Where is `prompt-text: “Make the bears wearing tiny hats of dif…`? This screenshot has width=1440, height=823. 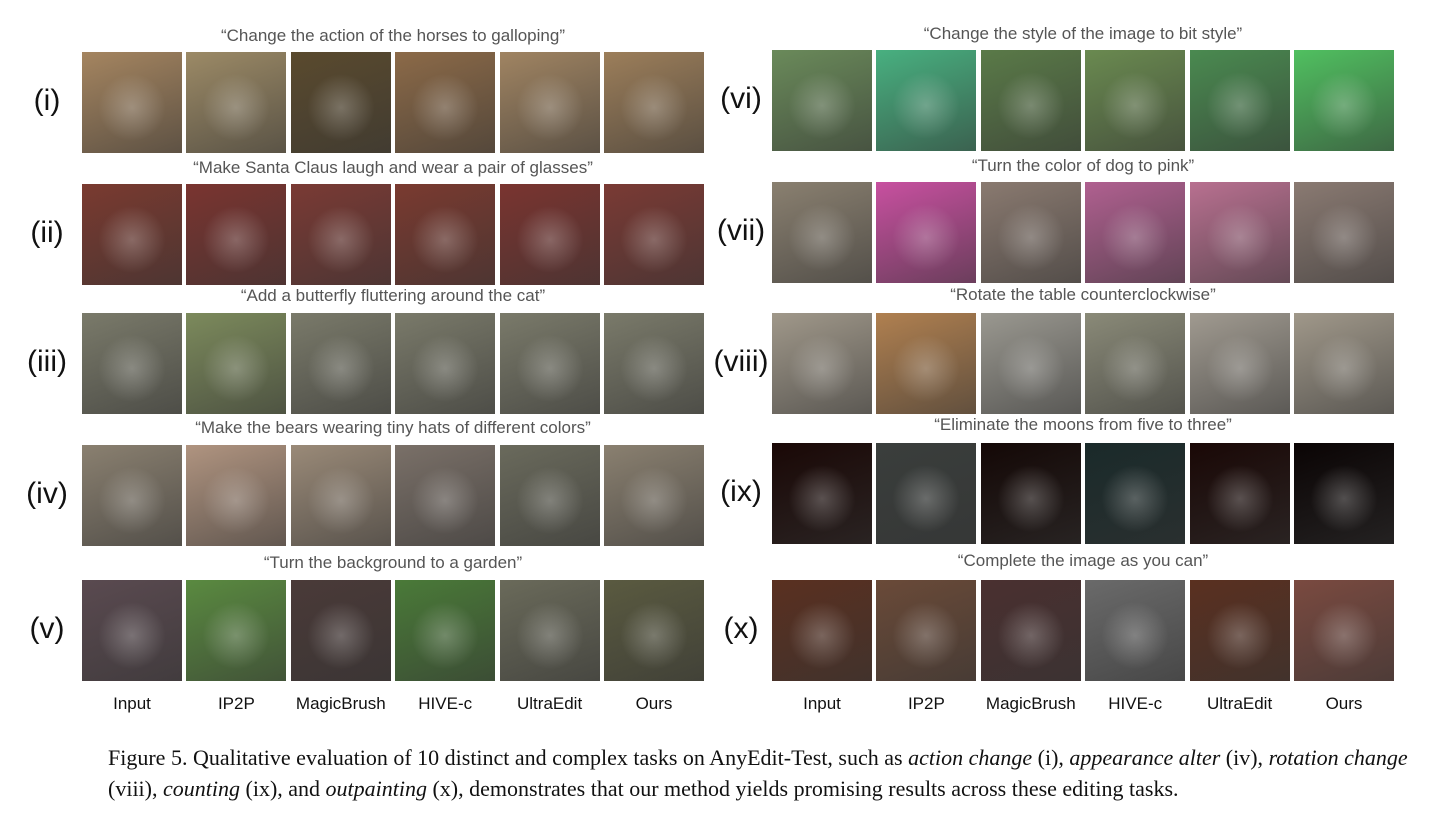 prompt-text: “Make the bears wearing tiny hats of dif… is located at coordinates (393, 427).